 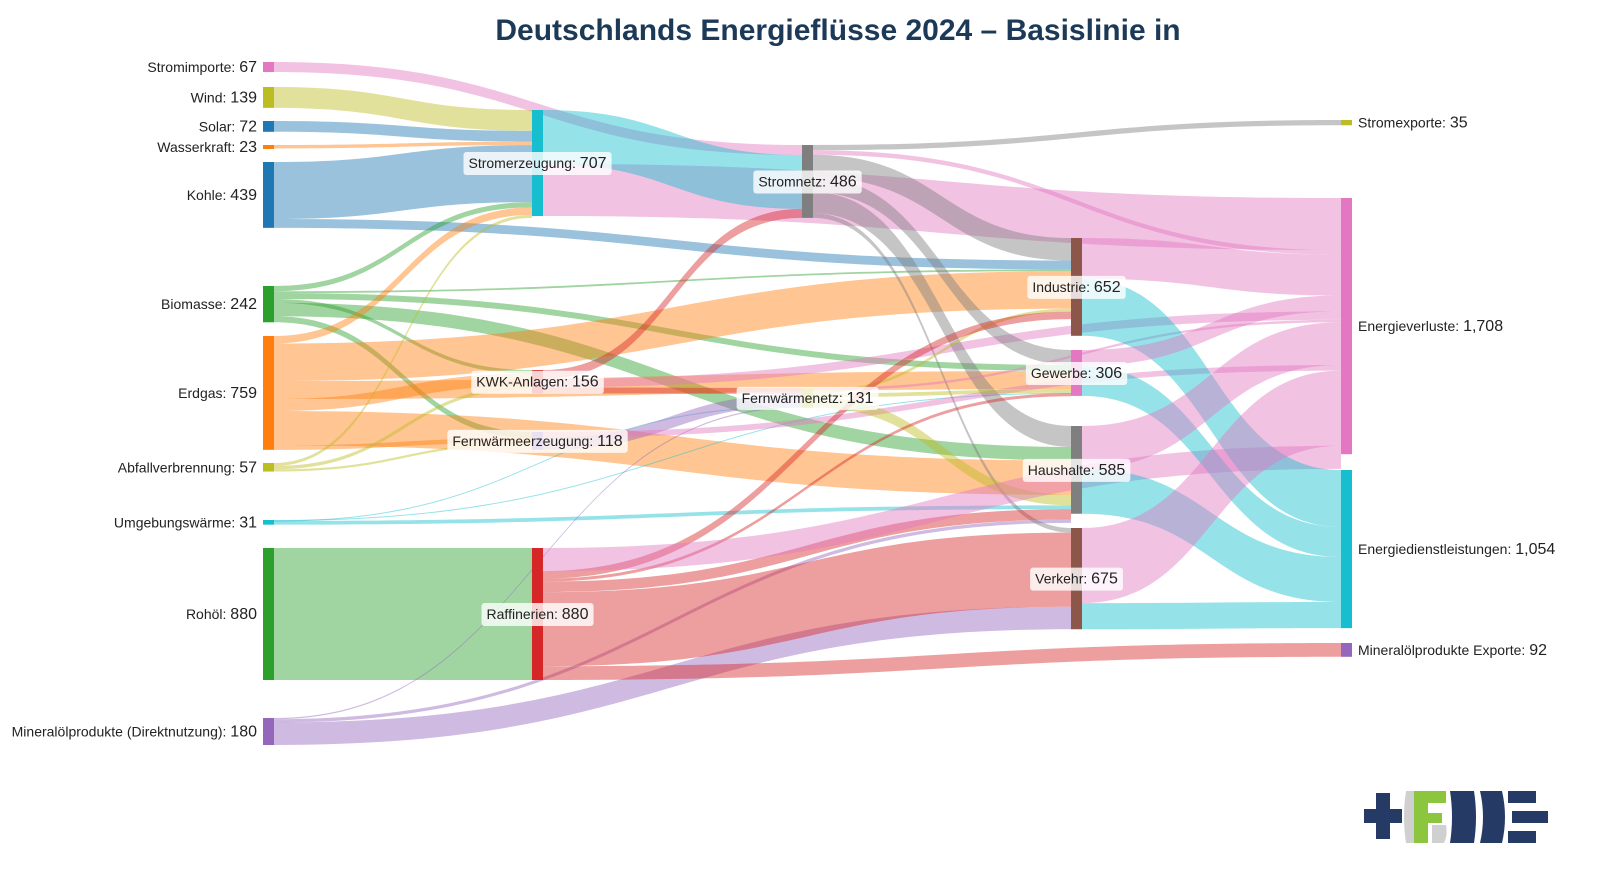 I want to click on node-abfall, so click(x=268, y=467).